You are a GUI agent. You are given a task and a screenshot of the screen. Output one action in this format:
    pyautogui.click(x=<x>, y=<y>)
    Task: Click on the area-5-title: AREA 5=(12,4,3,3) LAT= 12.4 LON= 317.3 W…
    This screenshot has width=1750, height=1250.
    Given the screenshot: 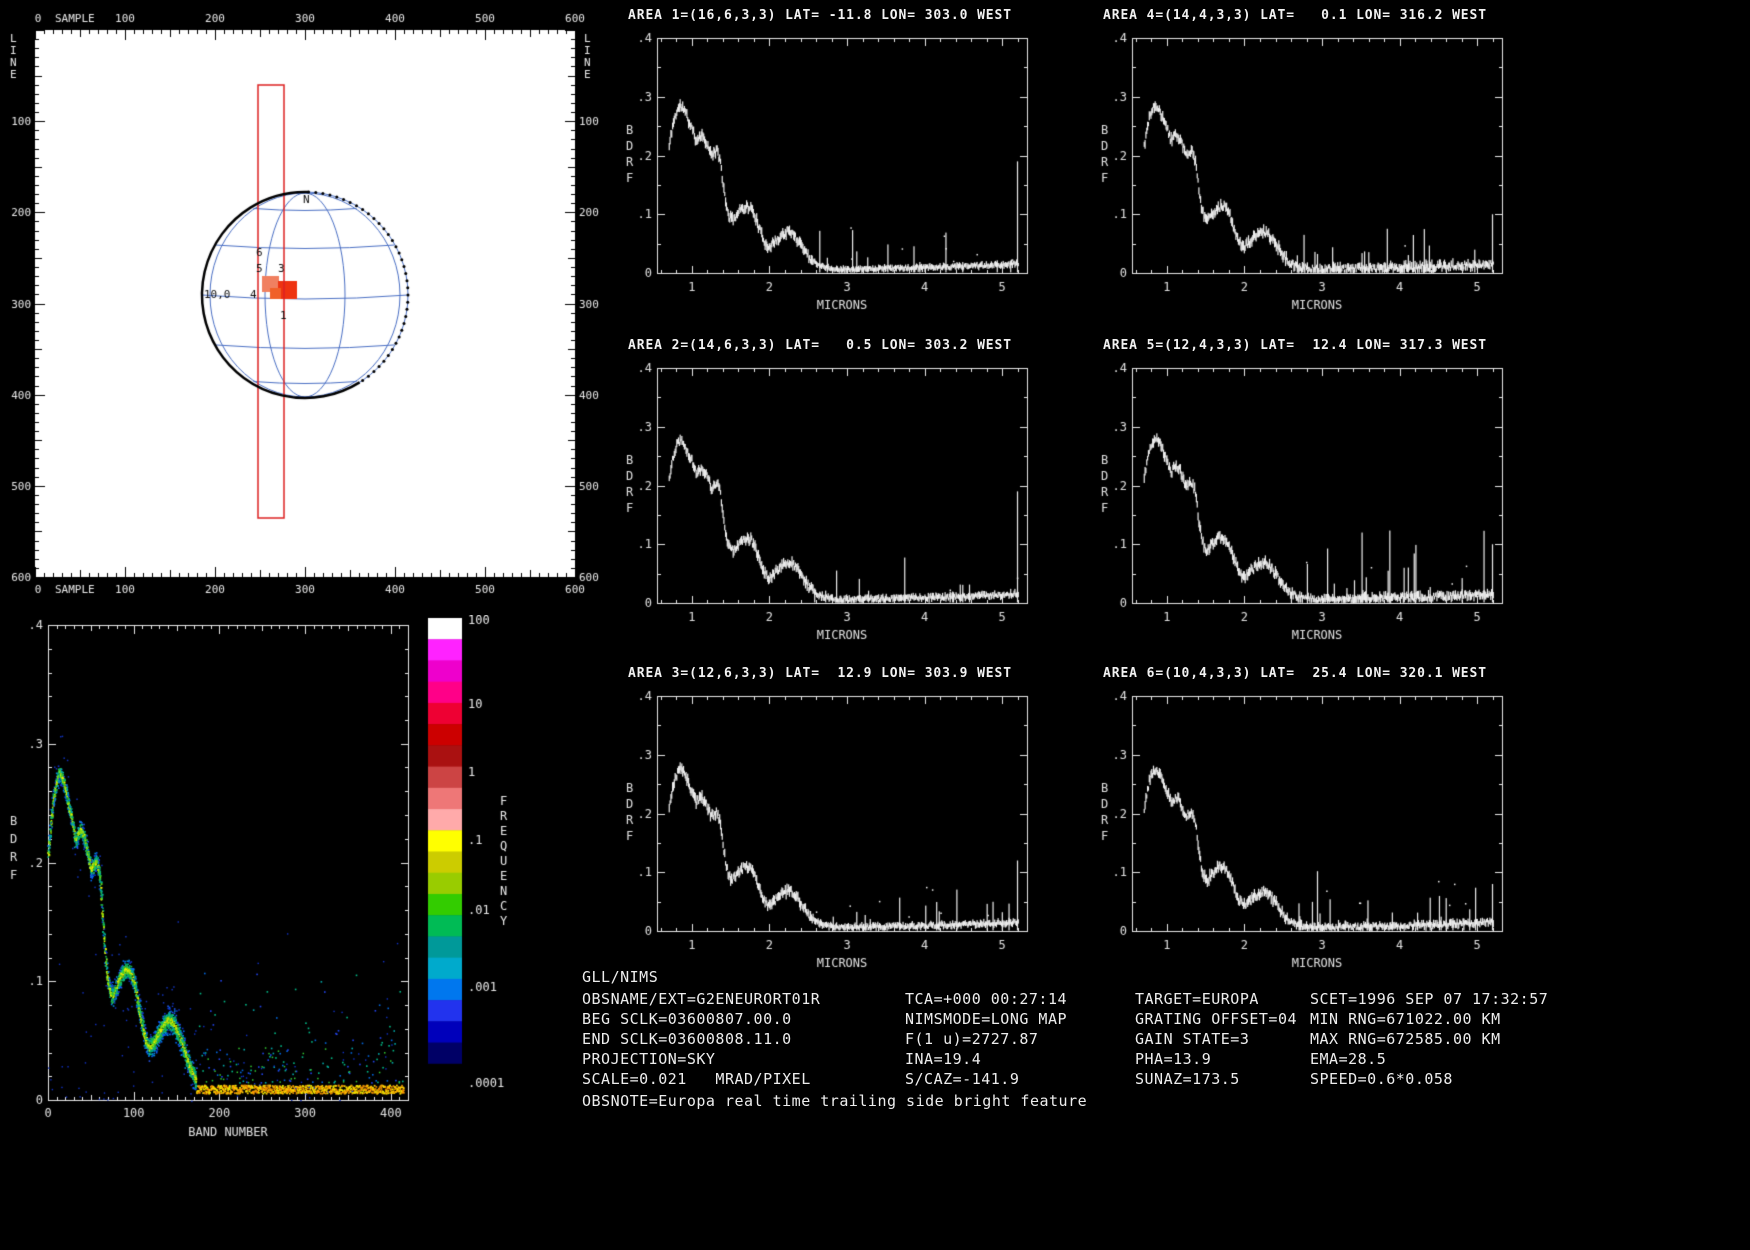 What is the action you would take?
    pyautogui.click(x=1295, y=345)
    